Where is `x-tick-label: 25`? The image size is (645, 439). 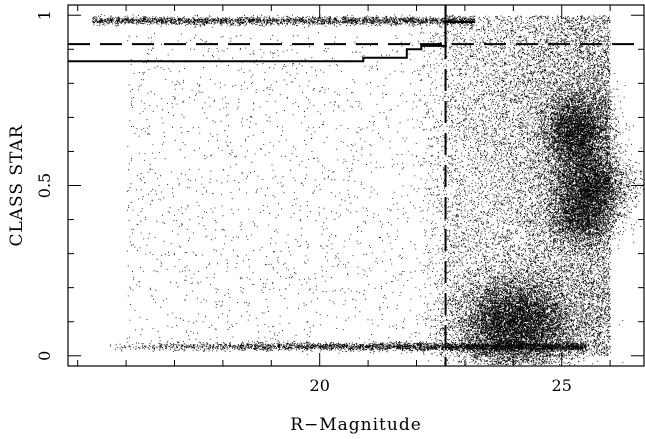 x-tick-label: 25 is located at coordinates (562, 385).